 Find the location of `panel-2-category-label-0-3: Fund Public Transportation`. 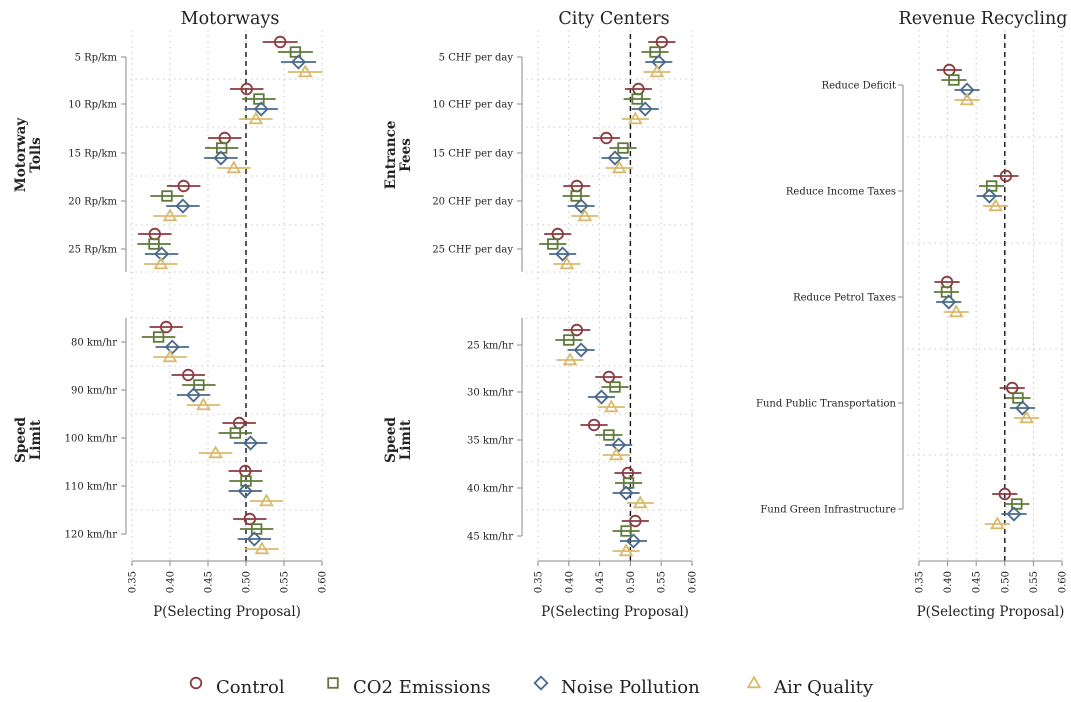

panel-2-category-label-0-3: Fund Public Transportation is located at coordinates (826, 404).